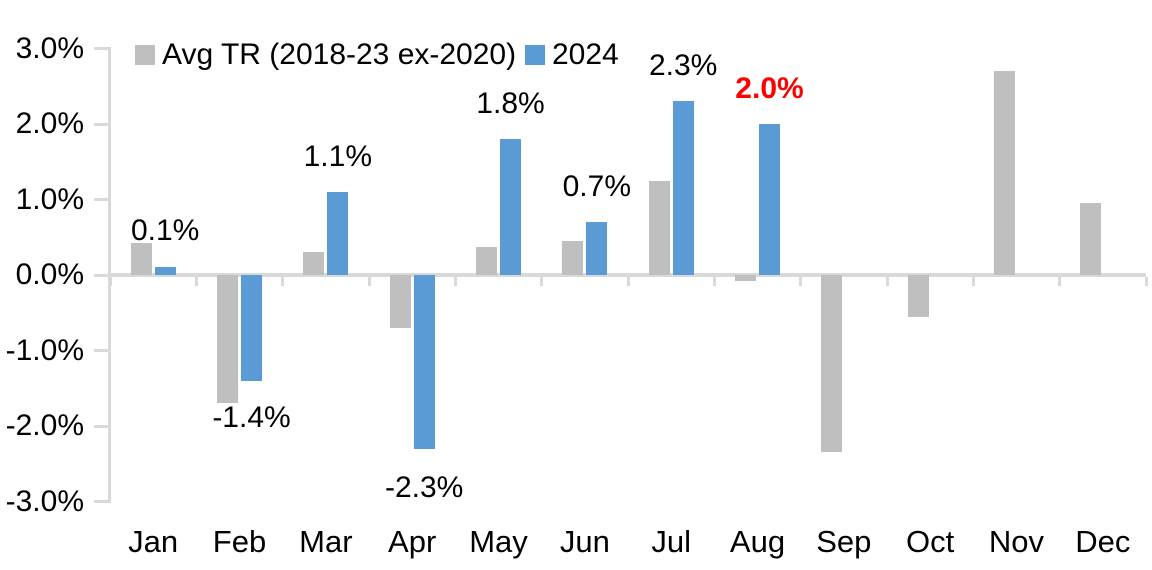 This screenshot has width=1152, height=570. Describe the element at coordinates (239, 541) in the screenshot. I see `x-tick-label-feb: Feb` at that location.